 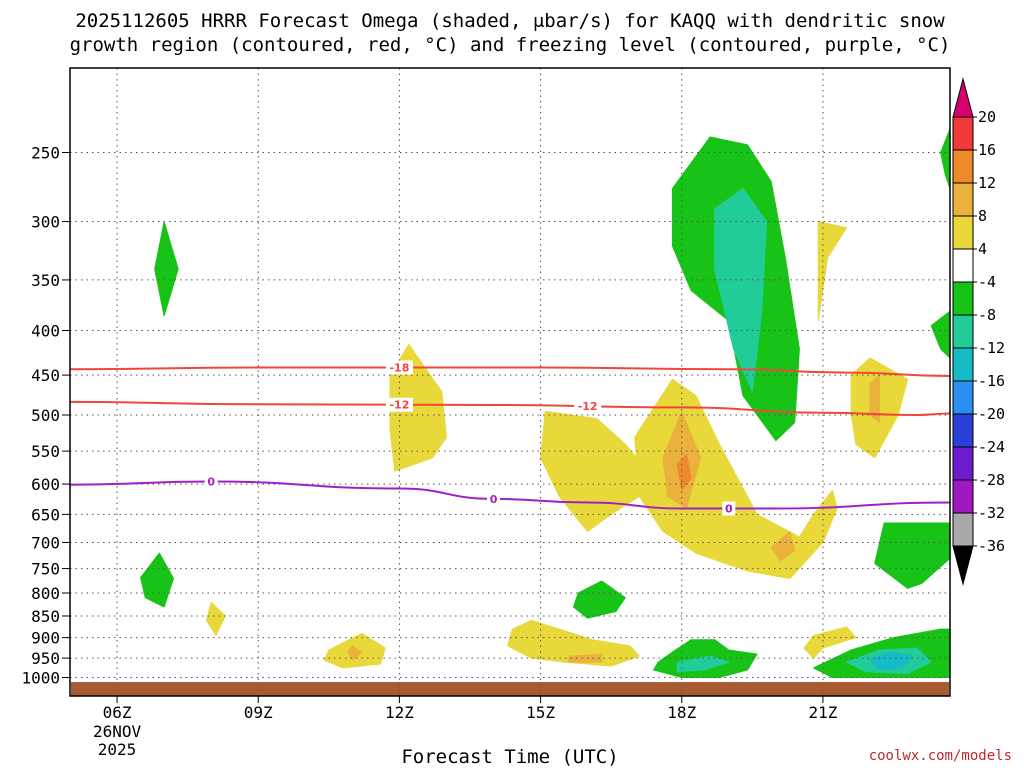 What do you see at coordinates (991, 348) in the screenshot?
I see `colorbar-label: -12` at bounding box center [991, 348].